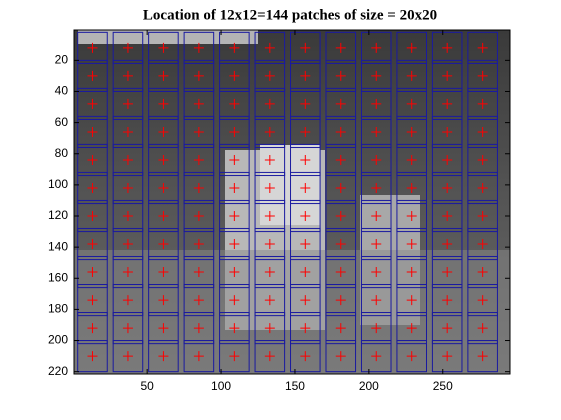  I want to click on y-tick-label: 80, so click(62, 153).